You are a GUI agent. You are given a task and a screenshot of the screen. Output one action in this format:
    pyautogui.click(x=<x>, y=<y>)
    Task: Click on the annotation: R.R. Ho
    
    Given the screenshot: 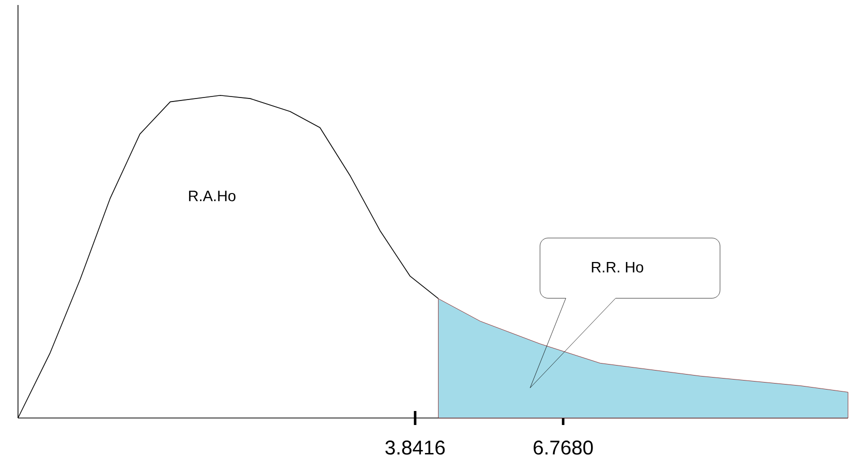 What is the action you would take?
    pyautogui.click(x=618, y=267)
    